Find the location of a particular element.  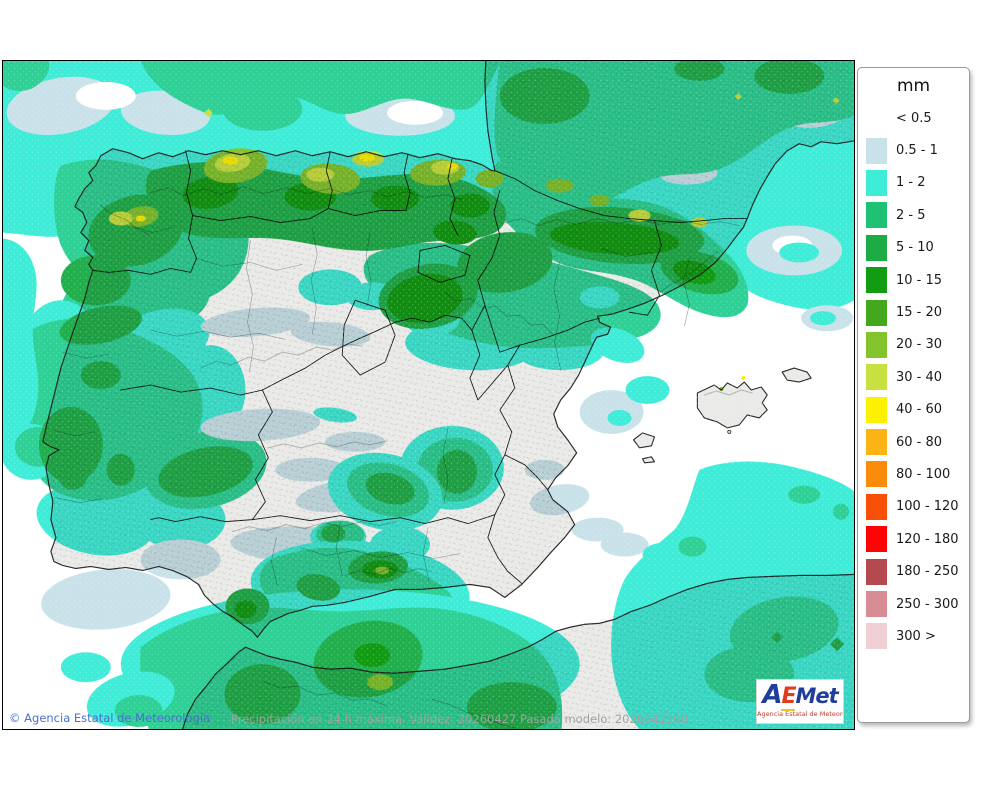

aemet-logo: AEMet Agencia Estatal de Meteorología is located at coordinates (800, 701).